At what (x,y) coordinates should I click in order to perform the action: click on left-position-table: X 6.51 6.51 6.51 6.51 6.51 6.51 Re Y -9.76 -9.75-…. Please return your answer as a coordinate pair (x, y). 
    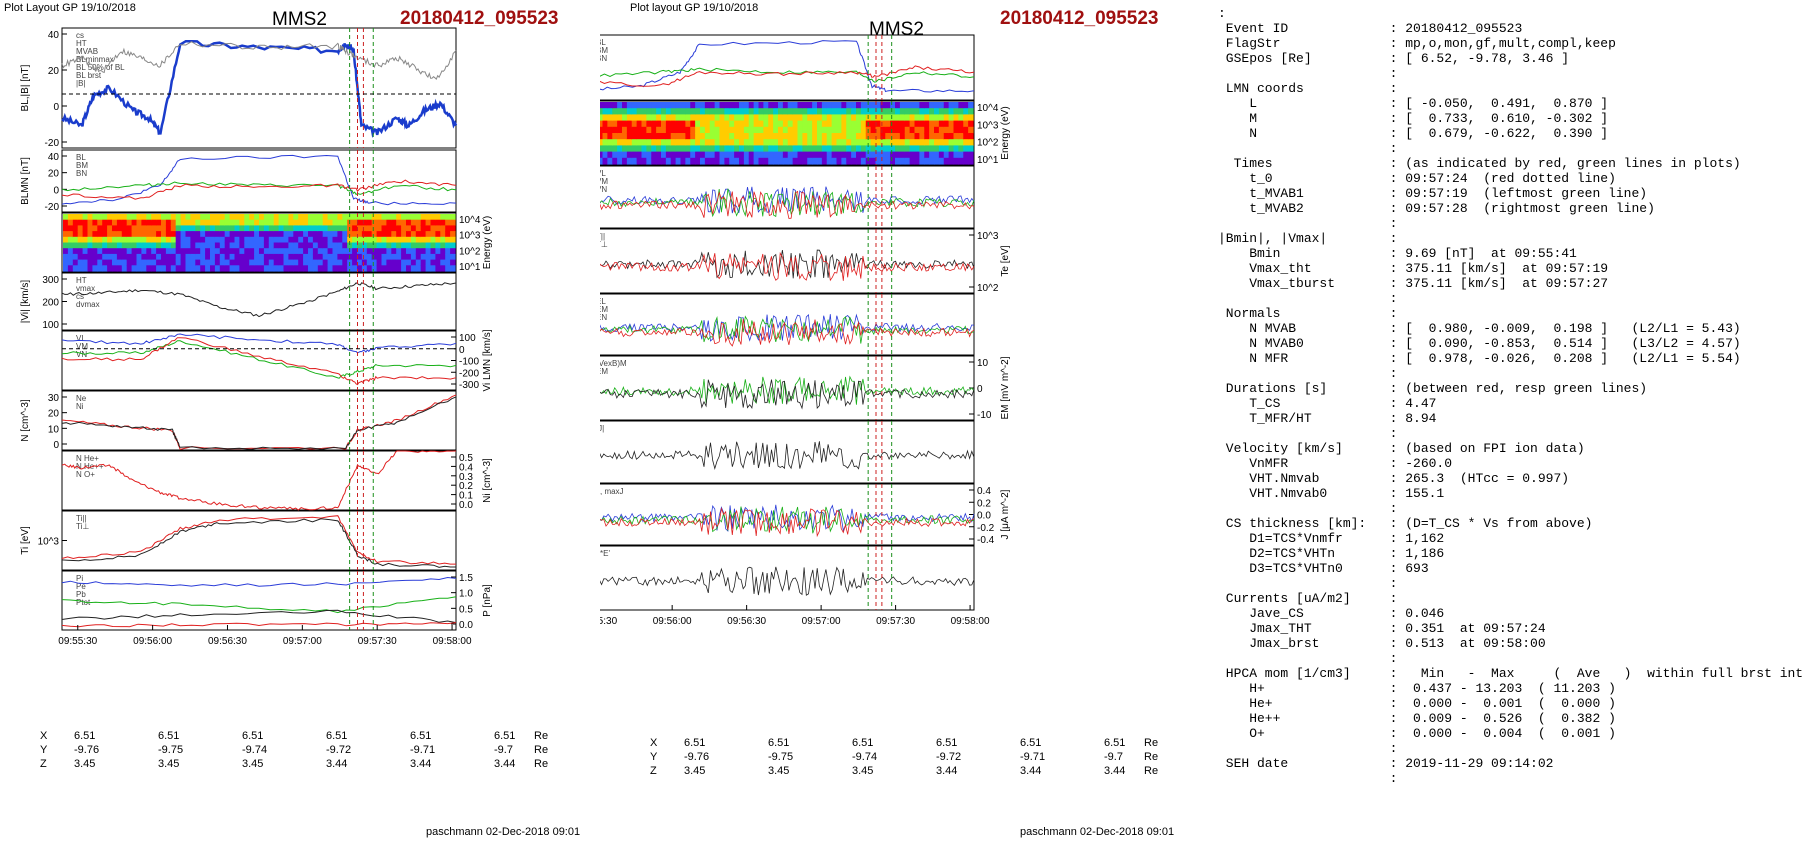
    Looking at the image, I should click on (294, 750).